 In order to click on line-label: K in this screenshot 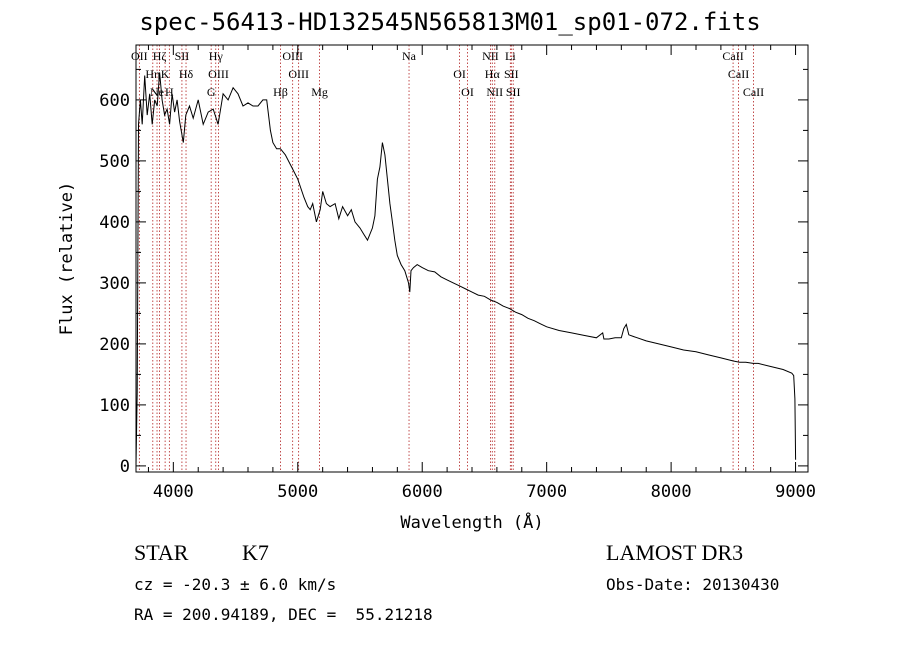, I will do `click(165, 74)`.